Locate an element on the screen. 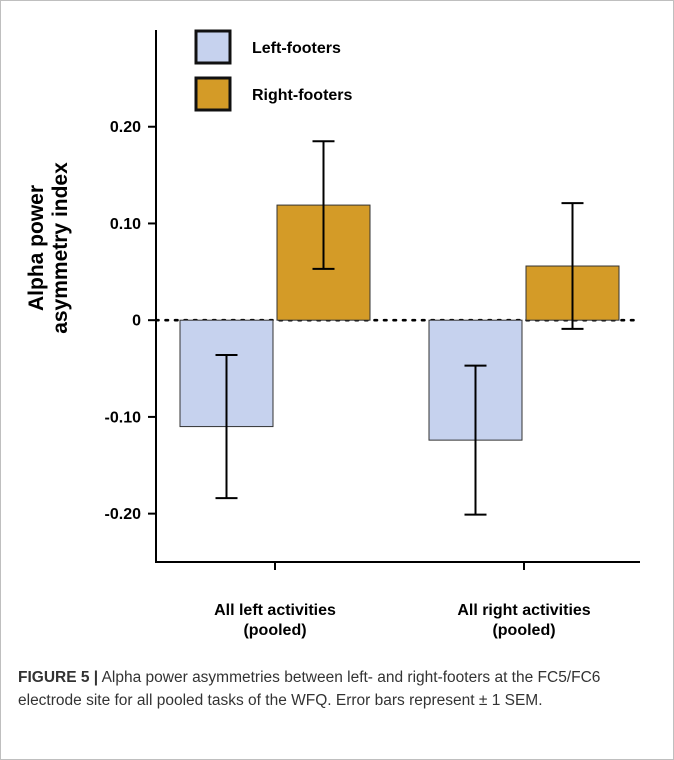 This screenshot has width=674, height=760. legend-label-1: Right-footers is located at coordinates (302, 95).